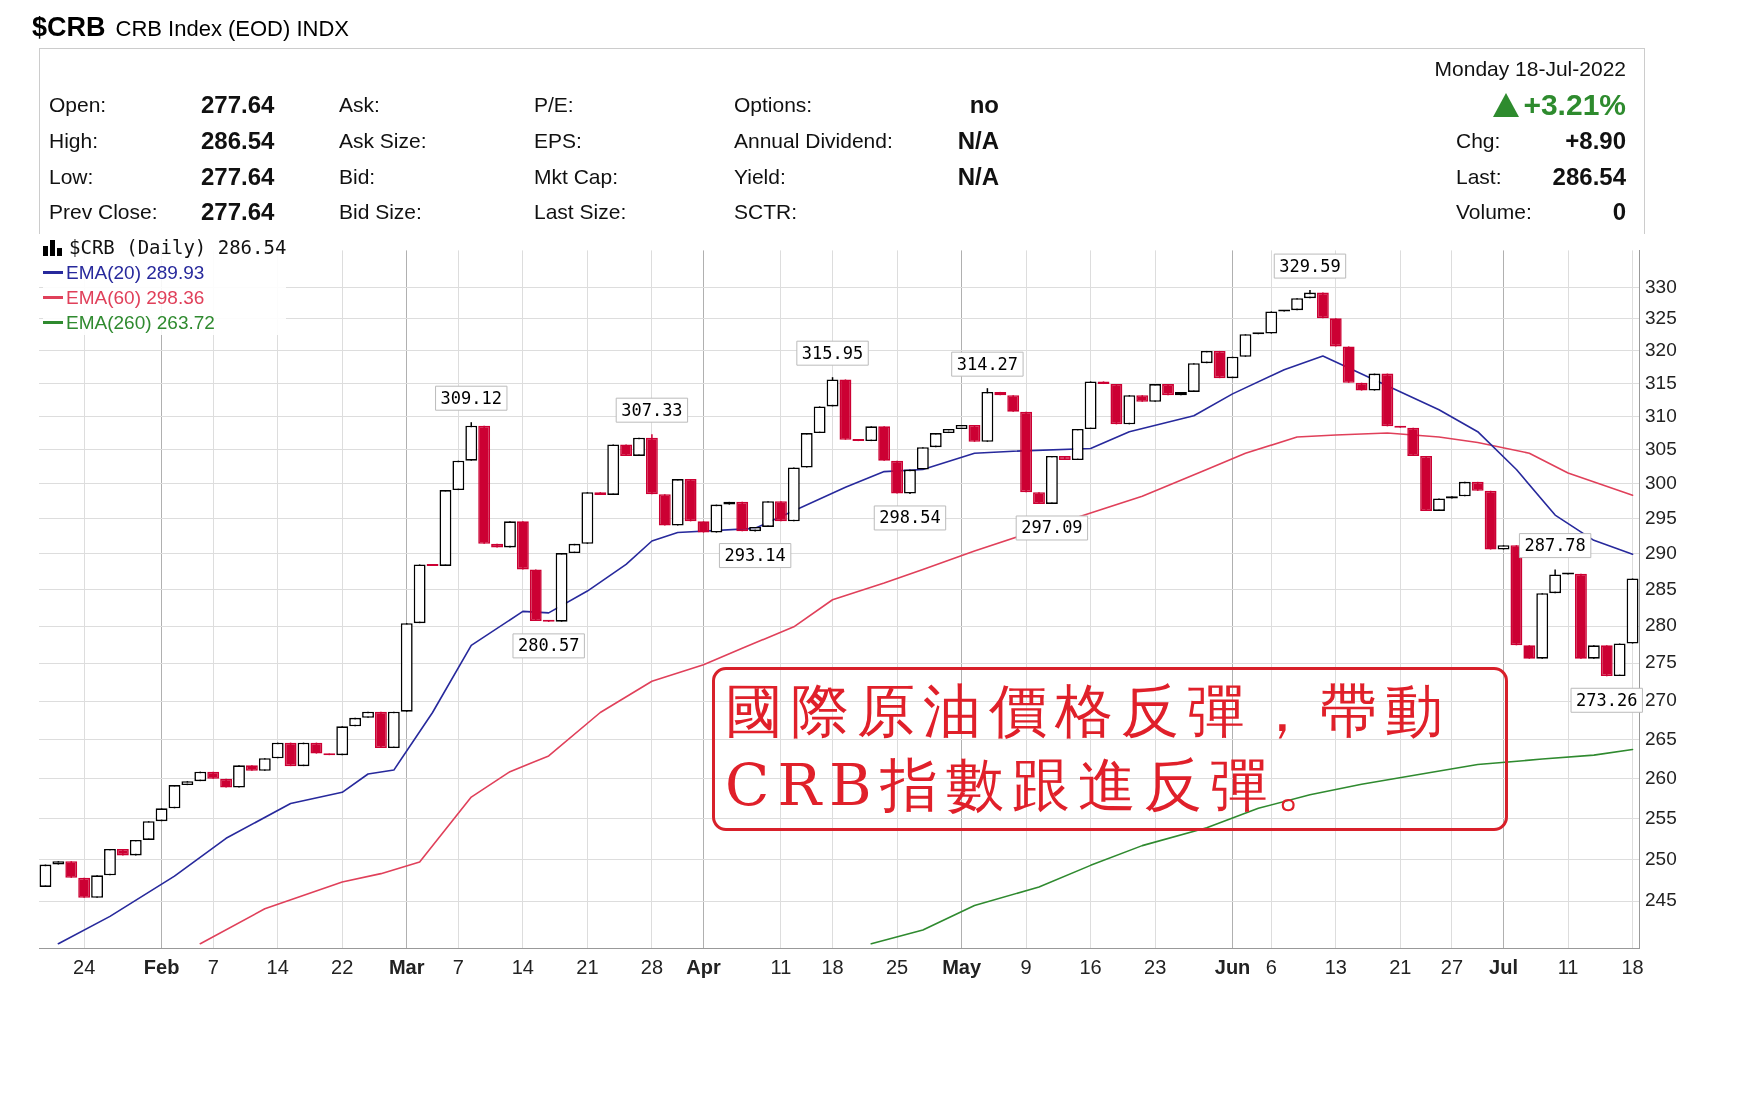 The image size is (1753, 1110). Describe the element at coordinates (548, 645) in the screenshot. I see `annotation: 280.57` at that location.